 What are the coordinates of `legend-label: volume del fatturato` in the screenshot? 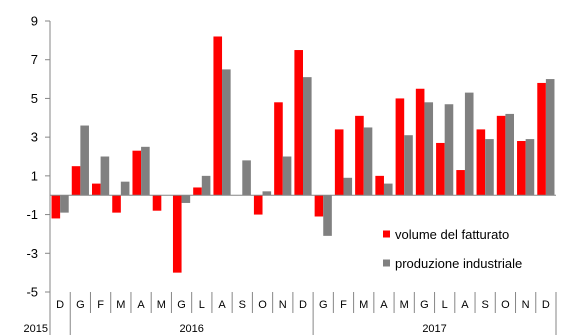 It's located at (452, 234).